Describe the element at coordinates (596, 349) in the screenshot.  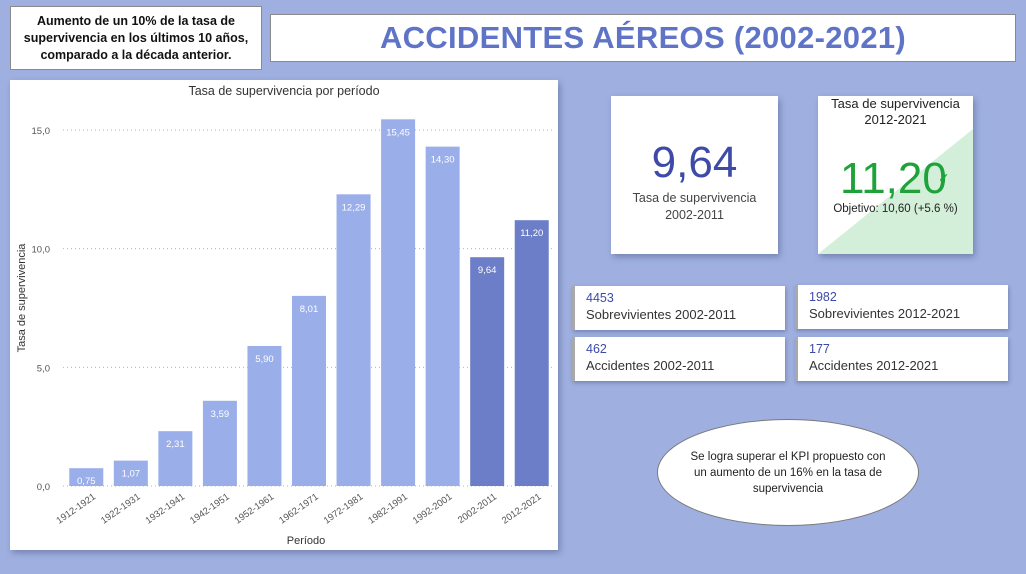
I see `stat-value: 462` at that location.